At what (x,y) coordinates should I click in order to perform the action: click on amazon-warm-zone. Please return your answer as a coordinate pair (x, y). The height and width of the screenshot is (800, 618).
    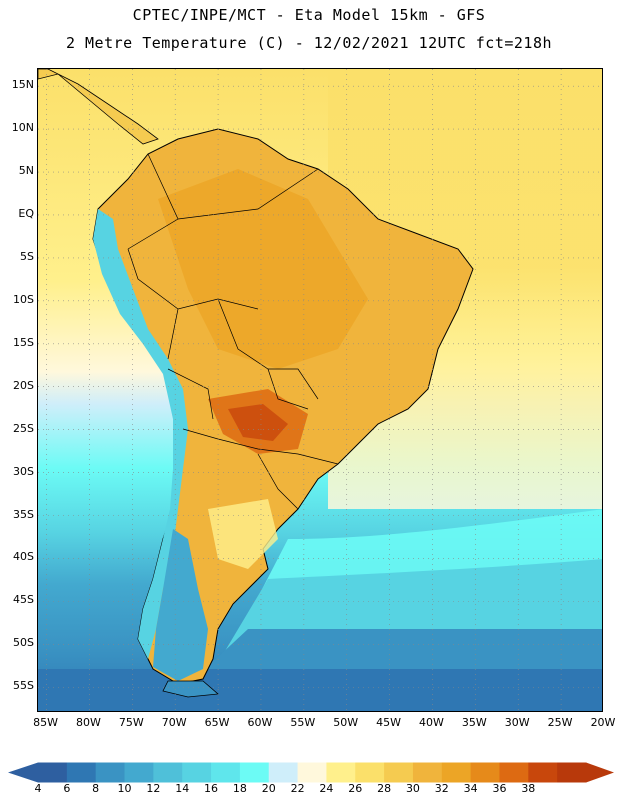
    Looking at the image, I should click on (263, 269).